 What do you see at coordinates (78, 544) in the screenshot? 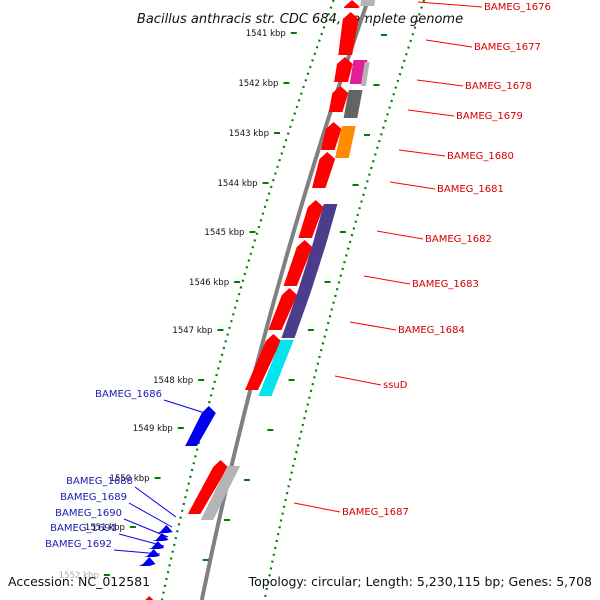
I see `gene-label-reverse: BAMEG_1692` at bounding box center [78, 544].